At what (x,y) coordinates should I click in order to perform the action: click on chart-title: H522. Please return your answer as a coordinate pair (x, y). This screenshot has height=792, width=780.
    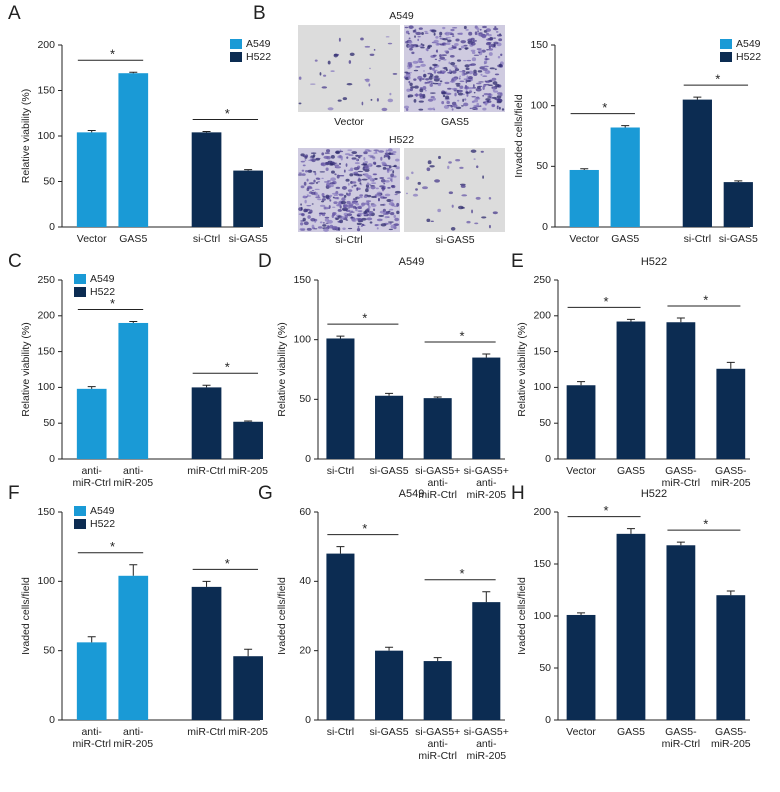
    Looking at the image, I should click on (654, 494).